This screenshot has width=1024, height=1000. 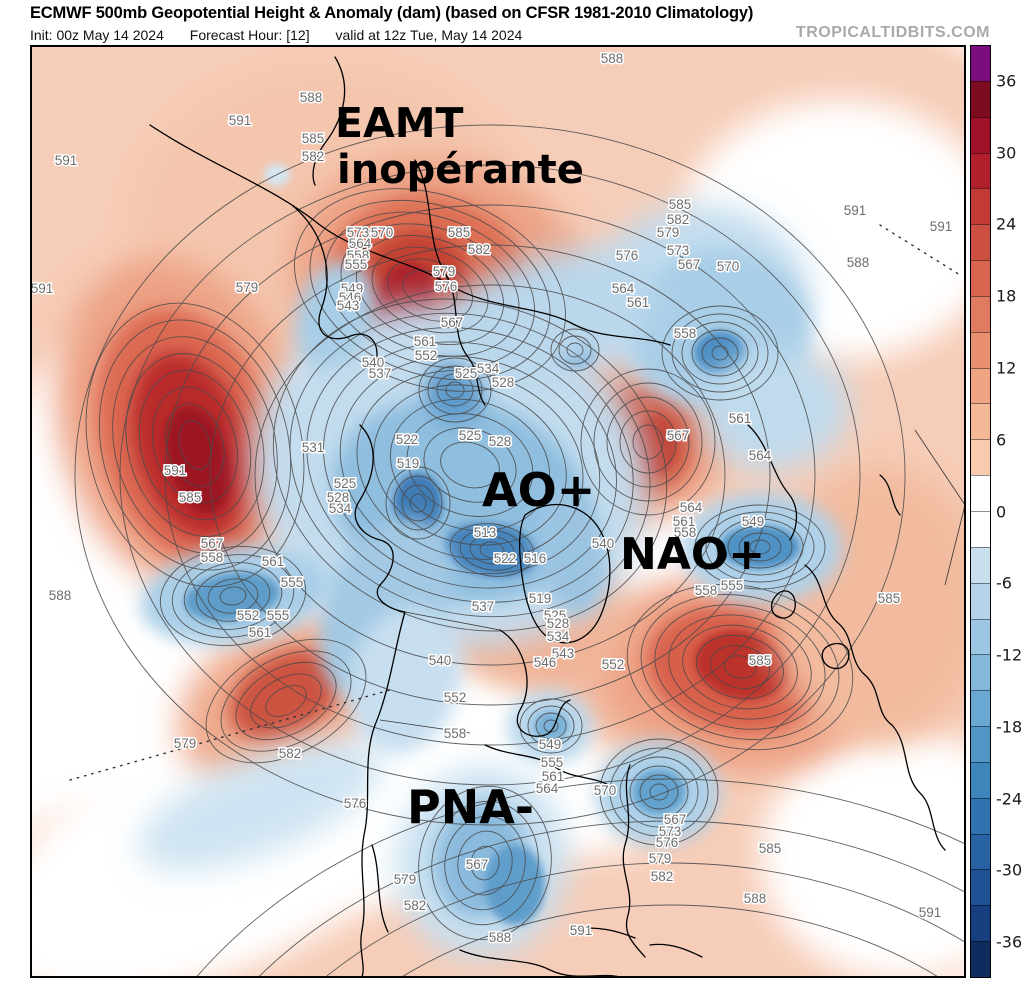 What do you see at coordinates (249, 35) in the screenshot?
I see `forecast-hour: Forecast Hour: [12]` at bounding box center [249, 35].